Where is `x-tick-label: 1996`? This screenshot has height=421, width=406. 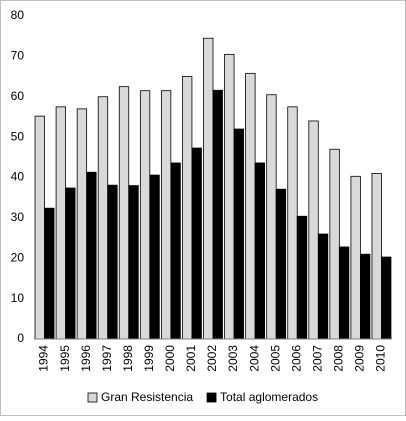 x-tick-label: 1996 is located at coordinates (86, 358).